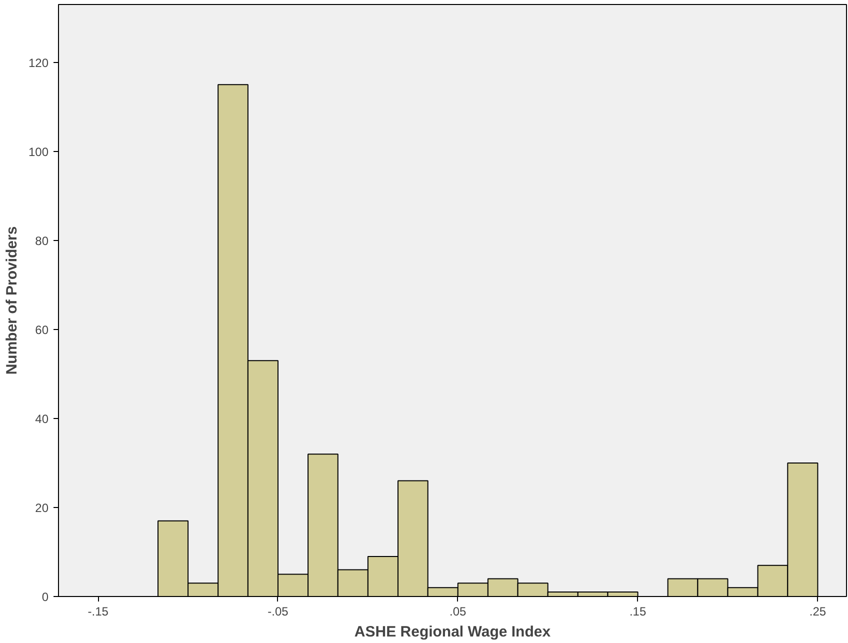 The width and height of the screenshot is (848, 643). Describe the element at coordinates (38, 151) in the screenshot. I see `y-tick-label: 100` at that location.